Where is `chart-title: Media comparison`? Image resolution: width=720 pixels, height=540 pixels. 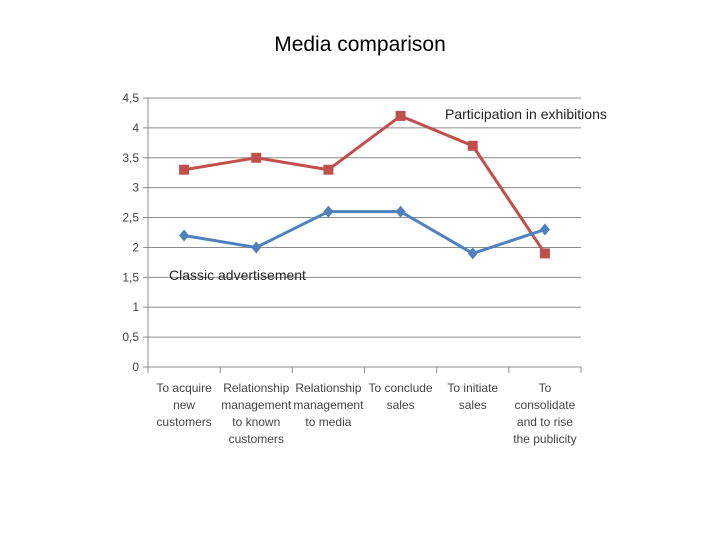 chart-title: Media comparison is located at coordinates (360, 44).